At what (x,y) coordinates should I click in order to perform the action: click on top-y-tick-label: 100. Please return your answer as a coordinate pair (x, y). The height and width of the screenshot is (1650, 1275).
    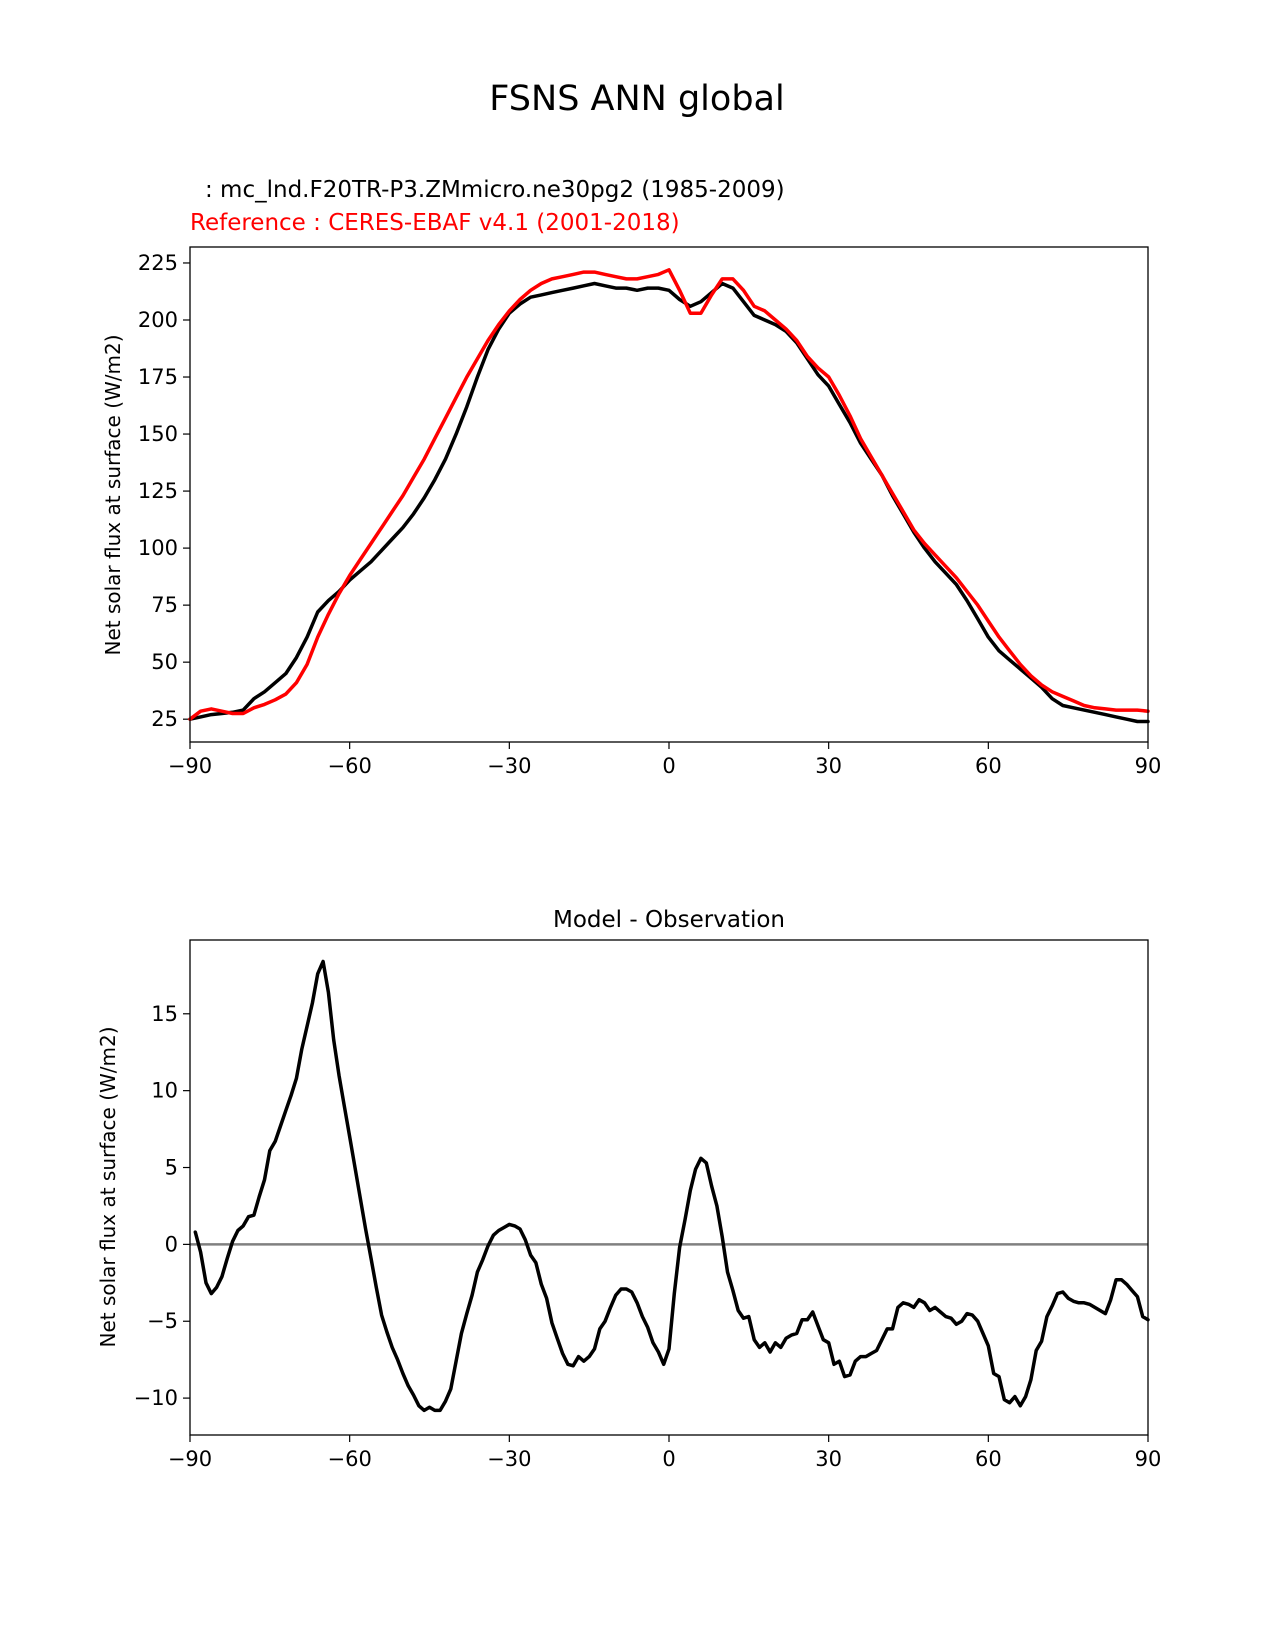
    Looking at the image, I should click on (158, 548).